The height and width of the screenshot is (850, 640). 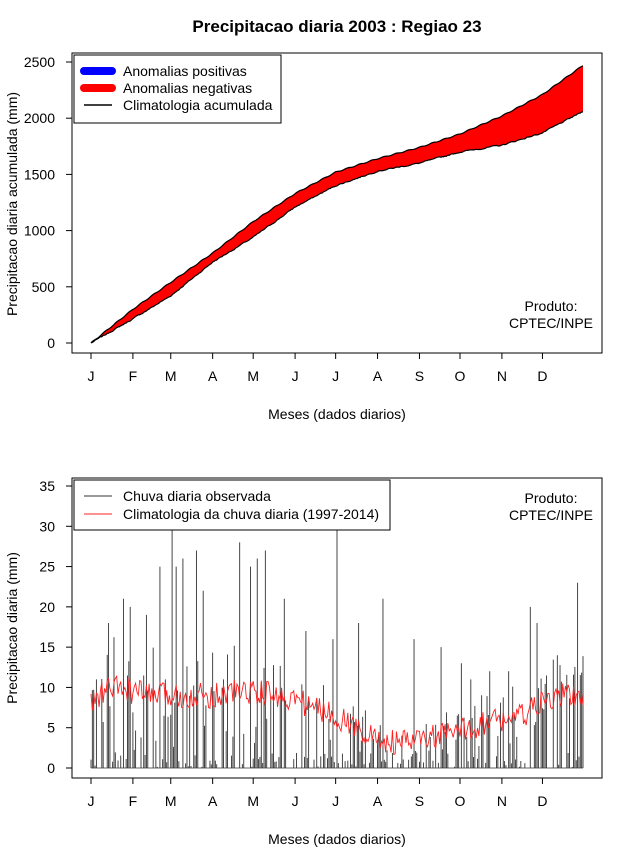 I want to click on y-tick-label: 1000, so click(x=39, y=231).